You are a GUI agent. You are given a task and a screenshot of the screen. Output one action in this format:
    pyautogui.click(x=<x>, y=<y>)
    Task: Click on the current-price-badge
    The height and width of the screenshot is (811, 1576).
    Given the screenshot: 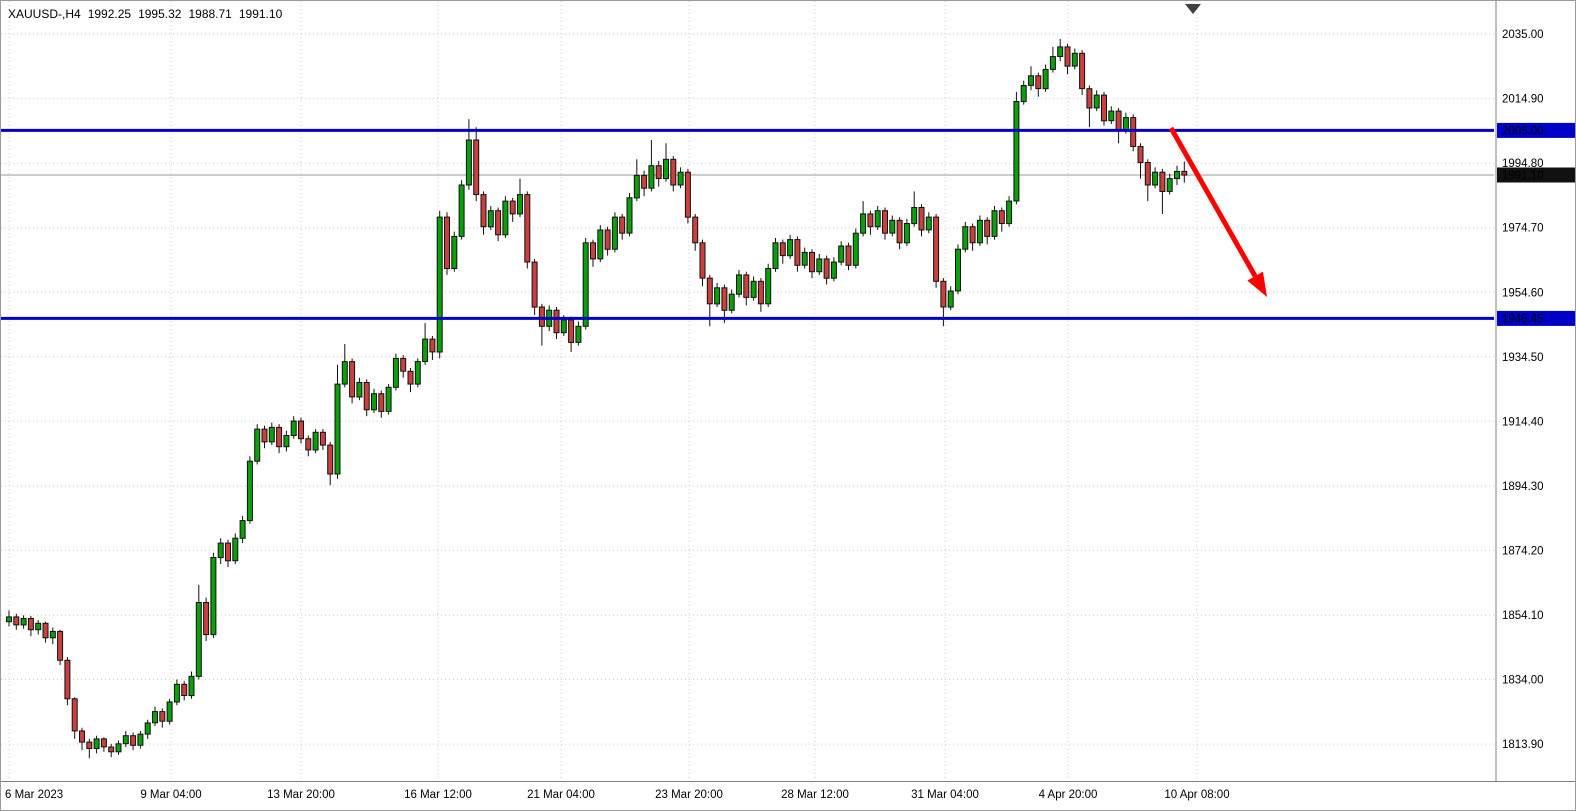 What is the action you would take?
    pyautogui.click(x=1536, y=175)
    